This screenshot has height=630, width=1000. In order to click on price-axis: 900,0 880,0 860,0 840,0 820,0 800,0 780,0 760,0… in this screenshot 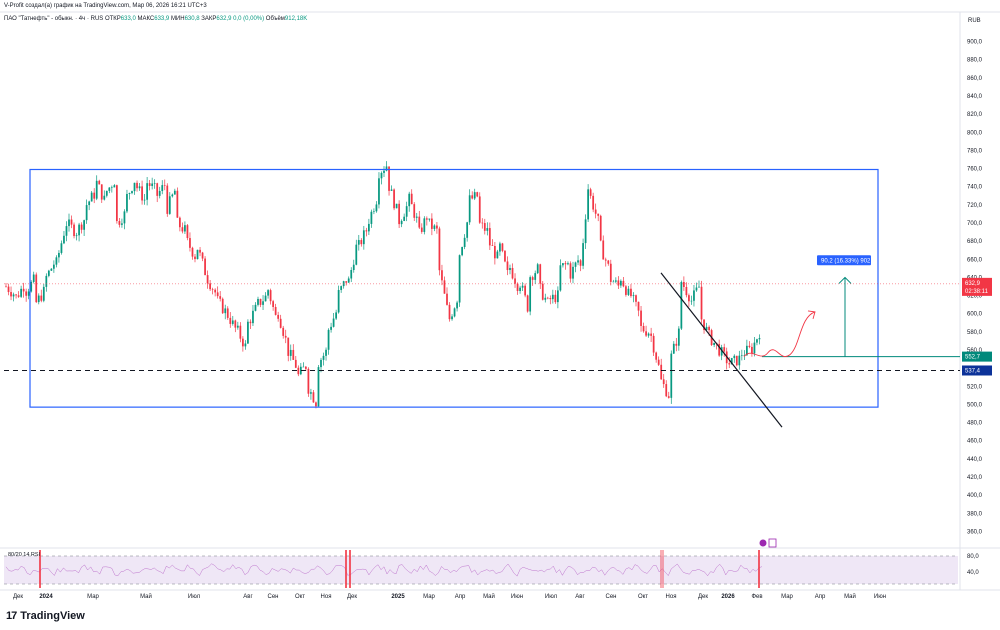, I will do `click(977, 288)`.